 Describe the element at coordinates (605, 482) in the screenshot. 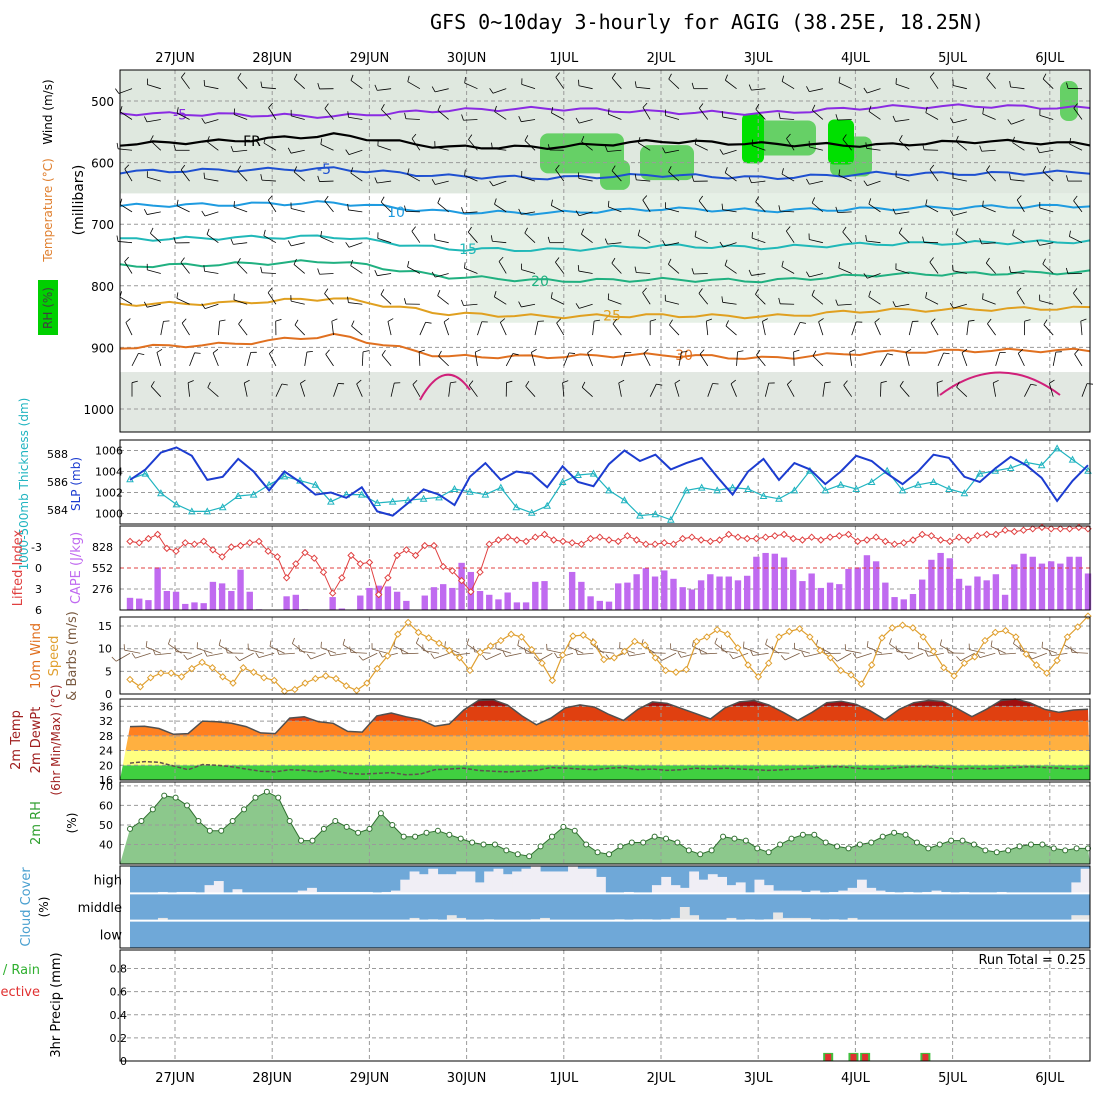

I see `thickness-slp-frame` at that location.